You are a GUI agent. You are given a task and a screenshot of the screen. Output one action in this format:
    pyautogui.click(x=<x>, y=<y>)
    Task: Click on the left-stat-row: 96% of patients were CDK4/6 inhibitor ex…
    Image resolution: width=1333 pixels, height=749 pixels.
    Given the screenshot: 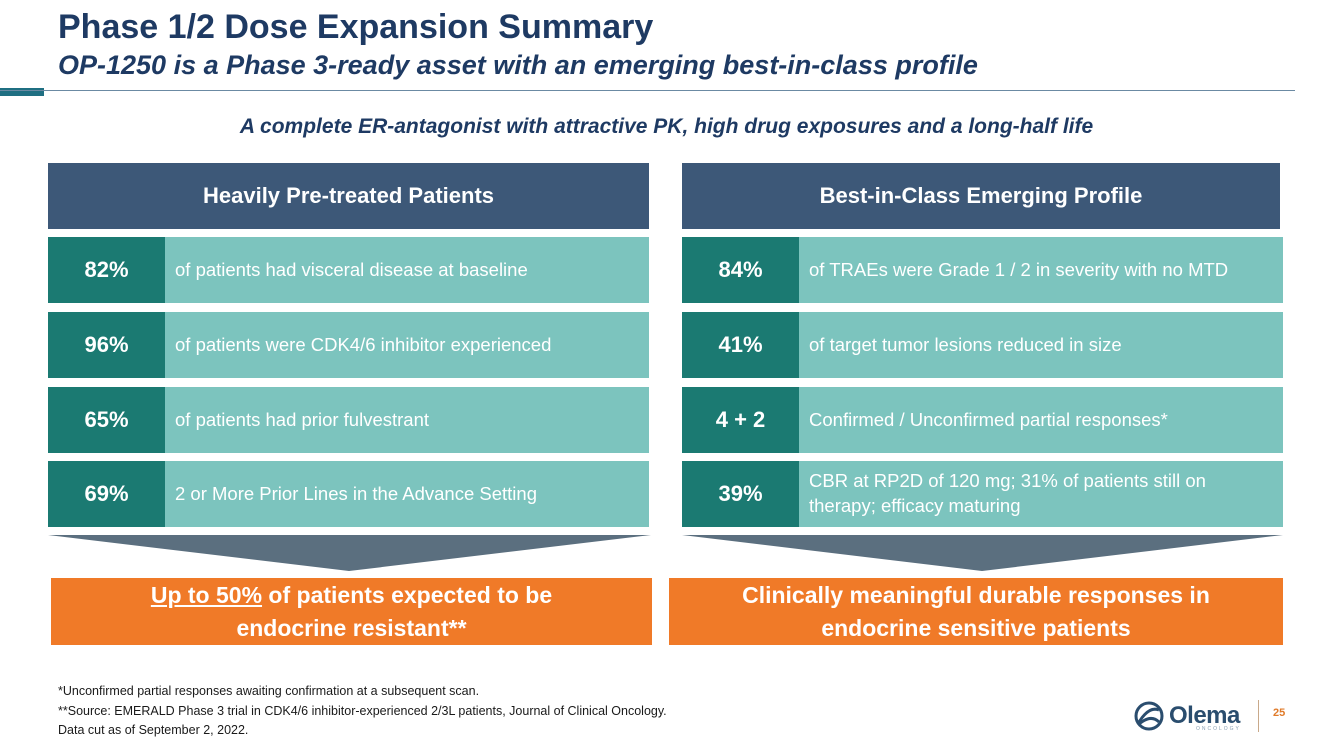 What is the action you would take?
    pyautogui.click(x=348, y=345)
    